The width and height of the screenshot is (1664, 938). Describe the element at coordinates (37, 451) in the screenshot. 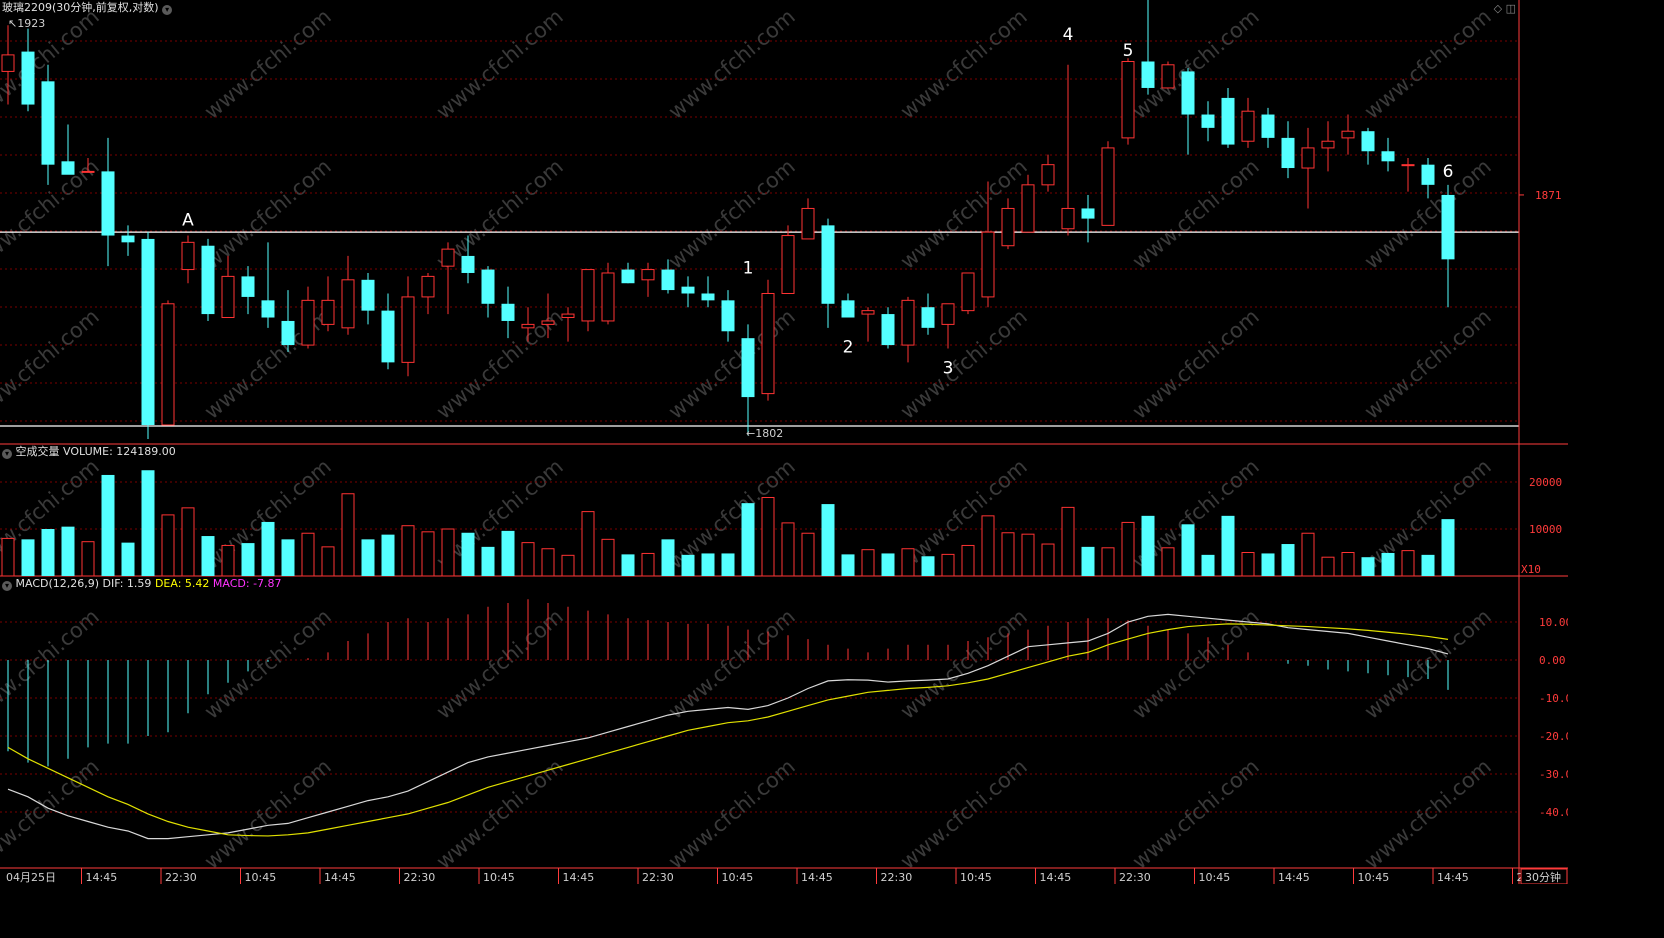

I see `volume-label: 空成交量` at that location.